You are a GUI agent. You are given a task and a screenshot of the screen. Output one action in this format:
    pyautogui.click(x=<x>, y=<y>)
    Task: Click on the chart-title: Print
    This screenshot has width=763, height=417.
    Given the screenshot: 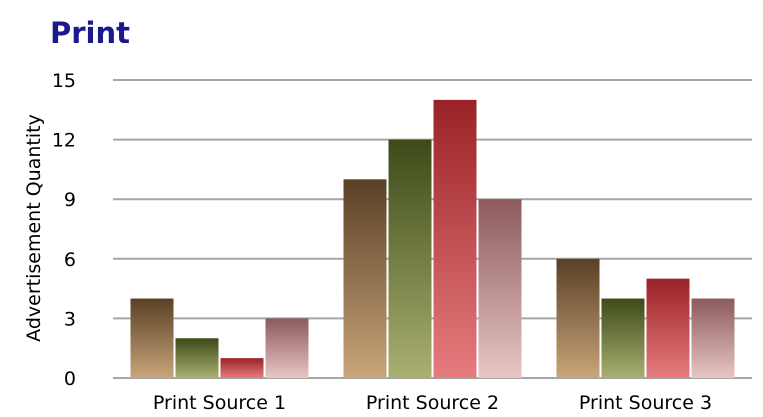 What is the action you would take?
    pyautogui.click(x=90, y=33)
    